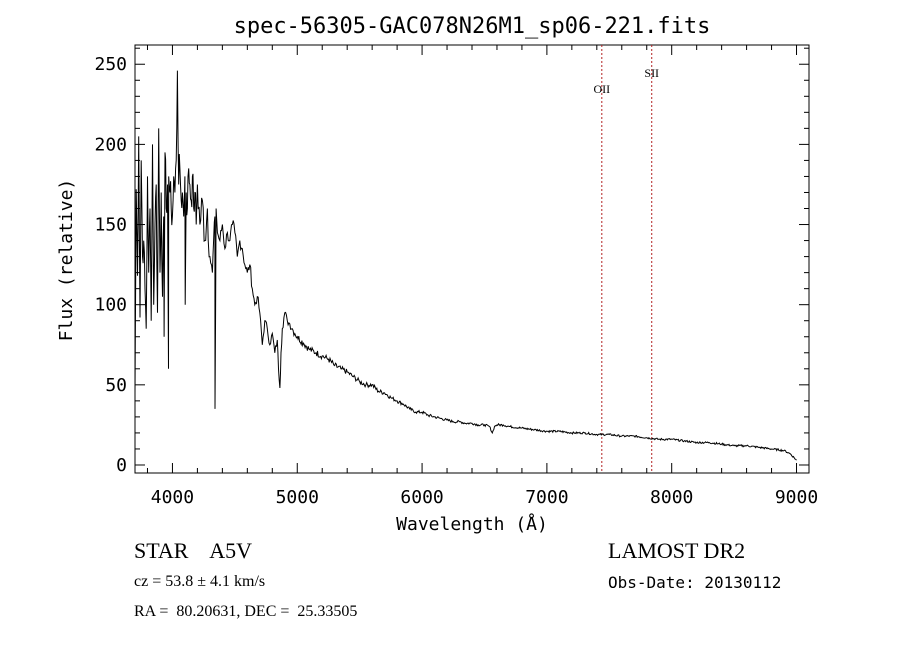 Image resolution: width=900 pixels, height=649 pixels. Describe the element at coordinates (484, 497) in the screenshot. I see `x-axis-tick-labels: 4000 5000 6000 7000 8000 9000` at that location.